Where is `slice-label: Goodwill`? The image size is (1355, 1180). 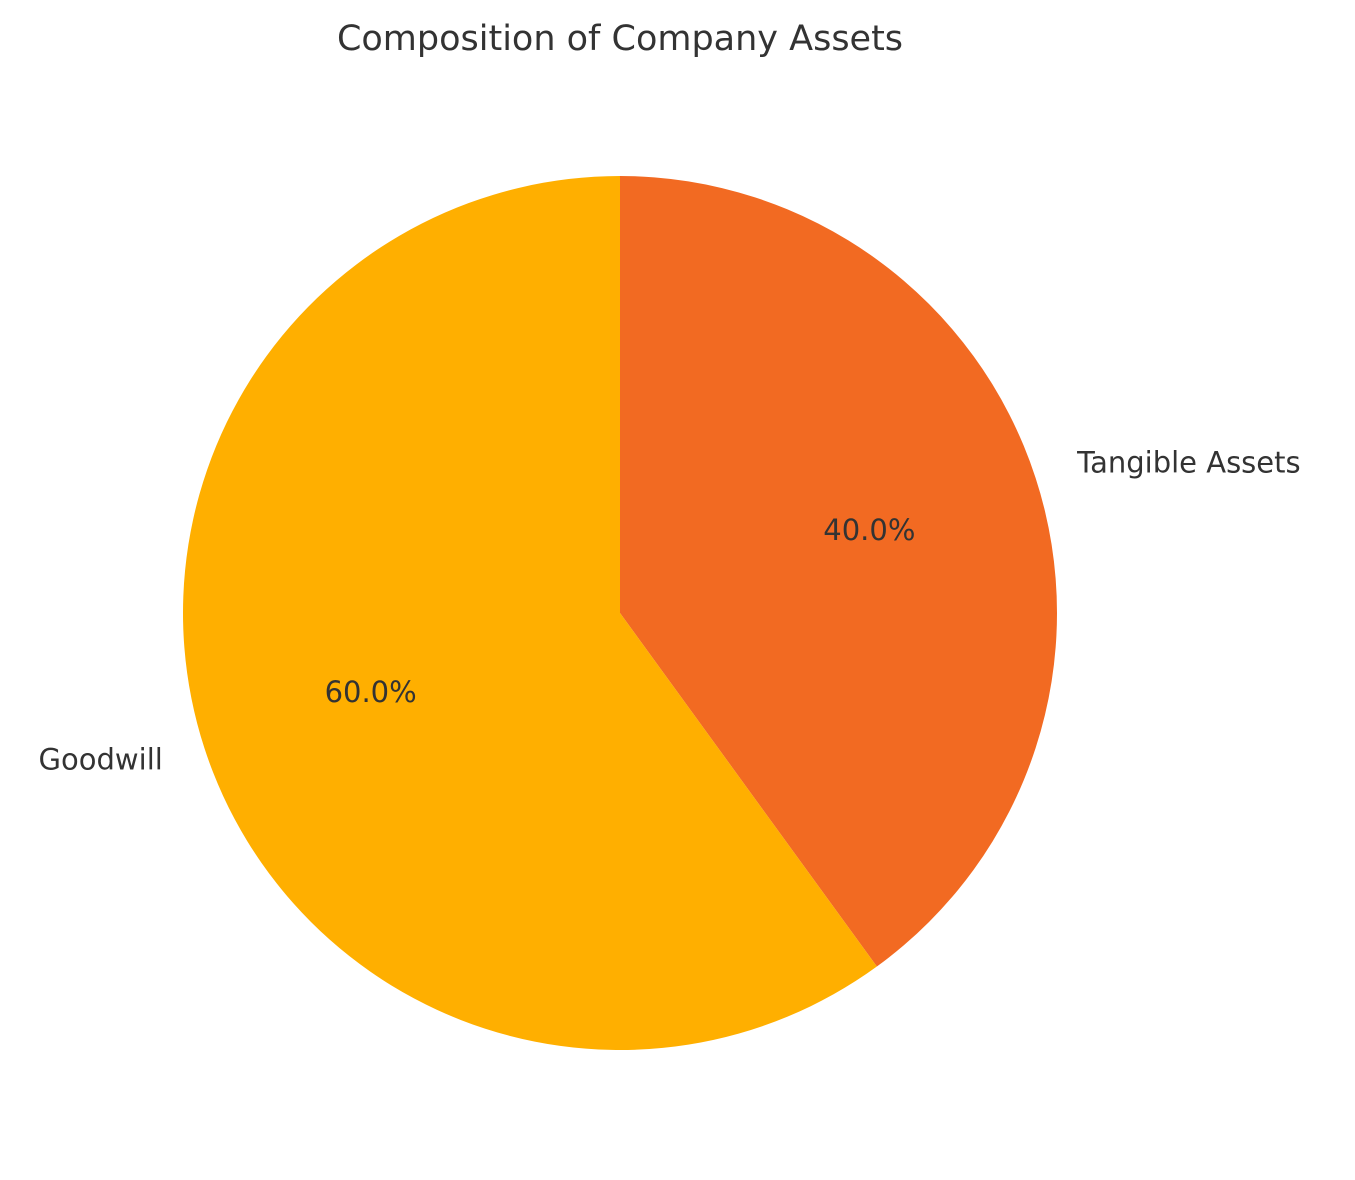
slice-label: Goodwill is located at coordinates (101, 760).